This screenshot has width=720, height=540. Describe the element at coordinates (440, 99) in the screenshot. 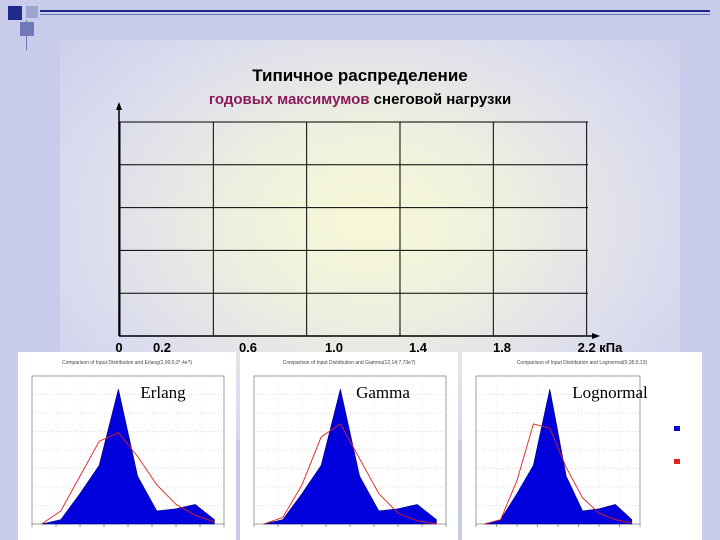

I see `title-rest: снеговой нагрузки` at that location.